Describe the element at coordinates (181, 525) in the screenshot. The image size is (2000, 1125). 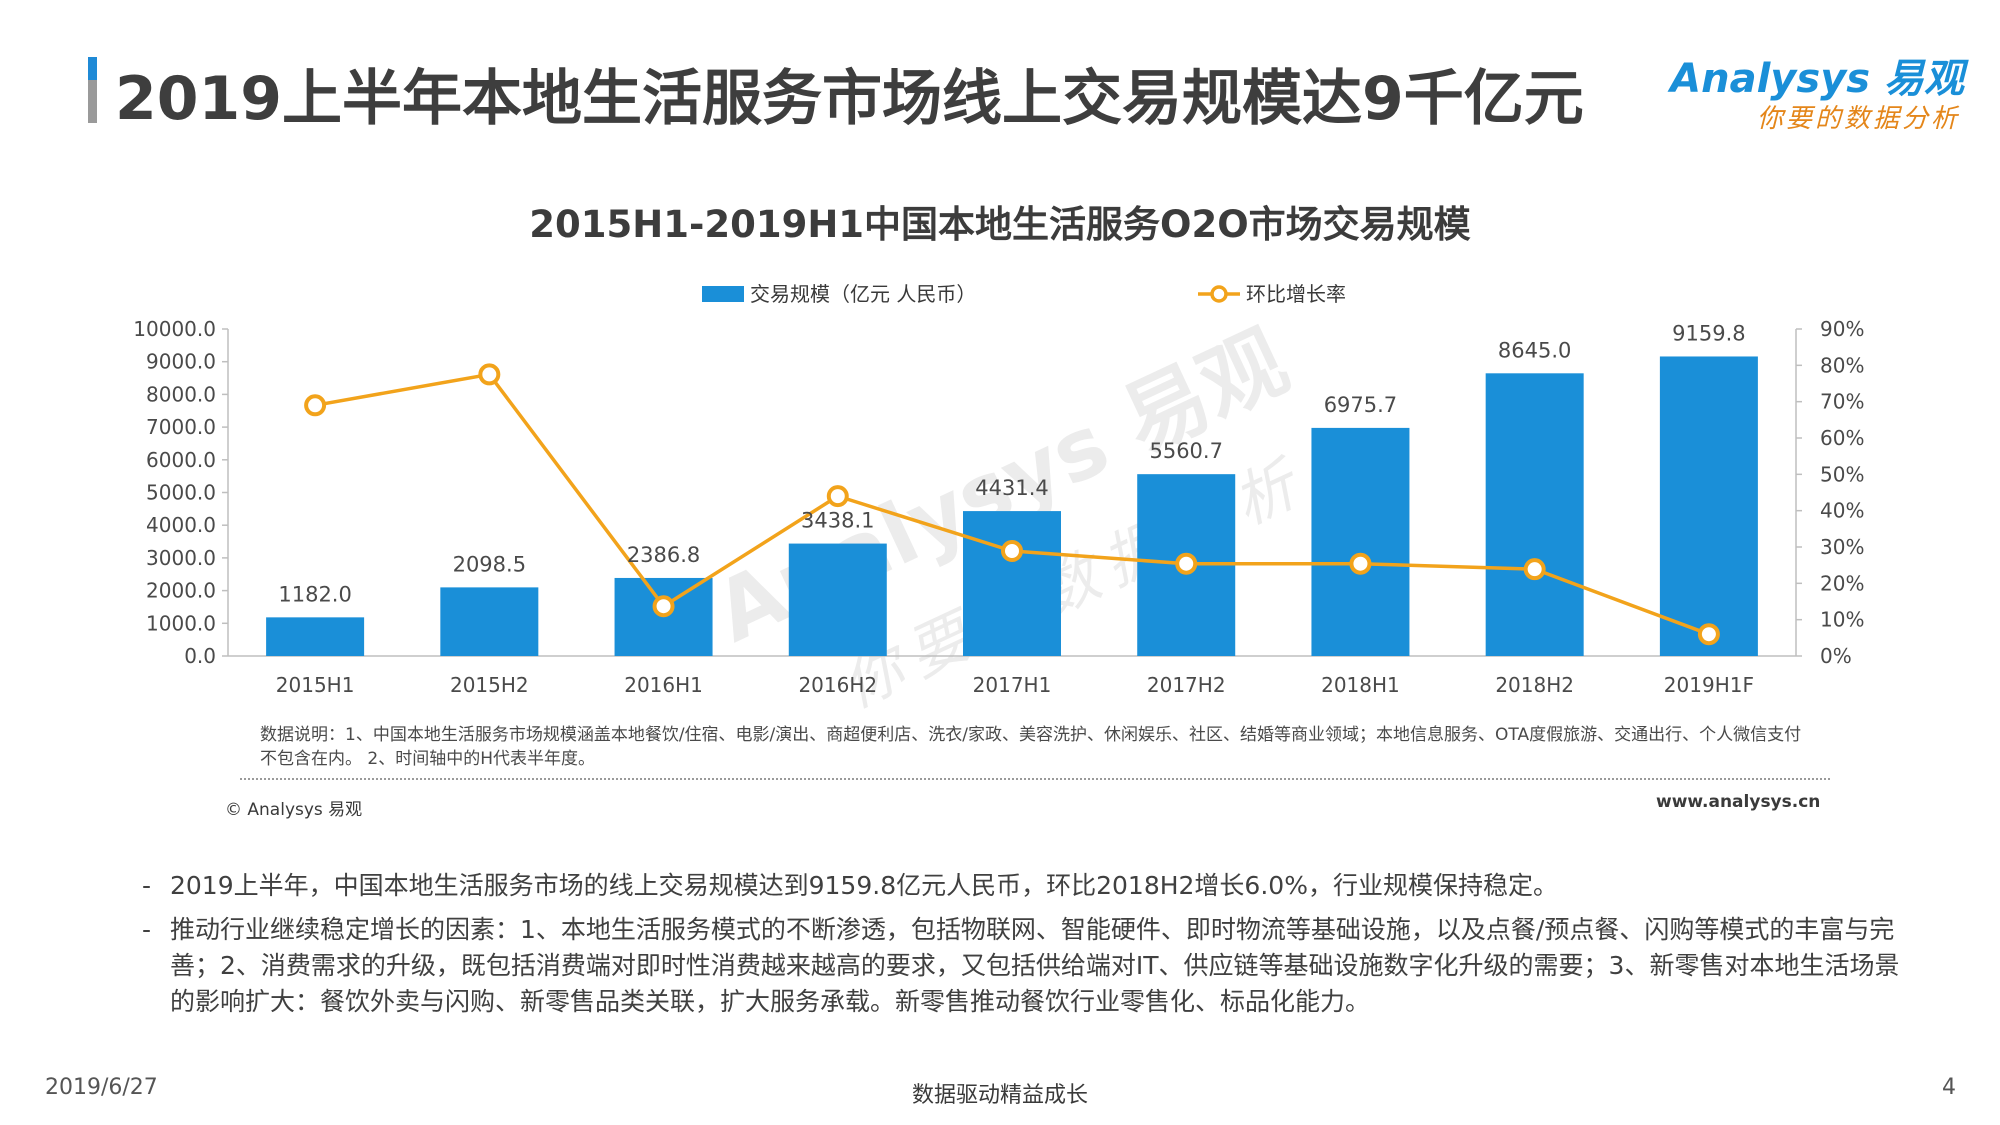
I see `y-left-tick-label: 4000.0` at that location.